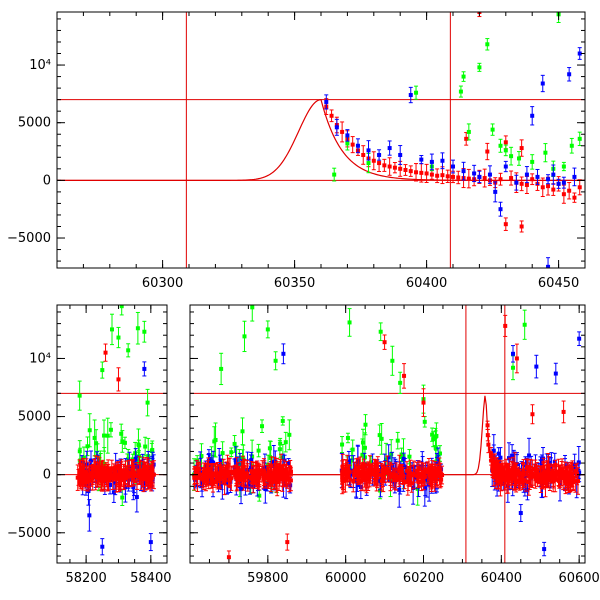 Image resolution: width=600 pixels, height=600 pixels. Describe the element at coordinates (321, 139) in the screenshot. I see `model-curve` at that location.